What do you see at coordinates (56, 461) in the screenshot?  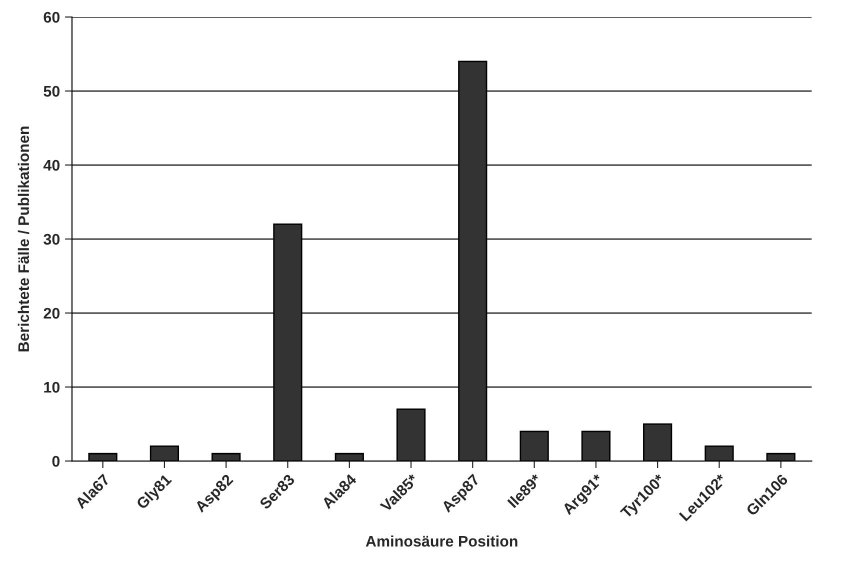 I see `y-tick-label: 0` at bounding box center [56, 461].